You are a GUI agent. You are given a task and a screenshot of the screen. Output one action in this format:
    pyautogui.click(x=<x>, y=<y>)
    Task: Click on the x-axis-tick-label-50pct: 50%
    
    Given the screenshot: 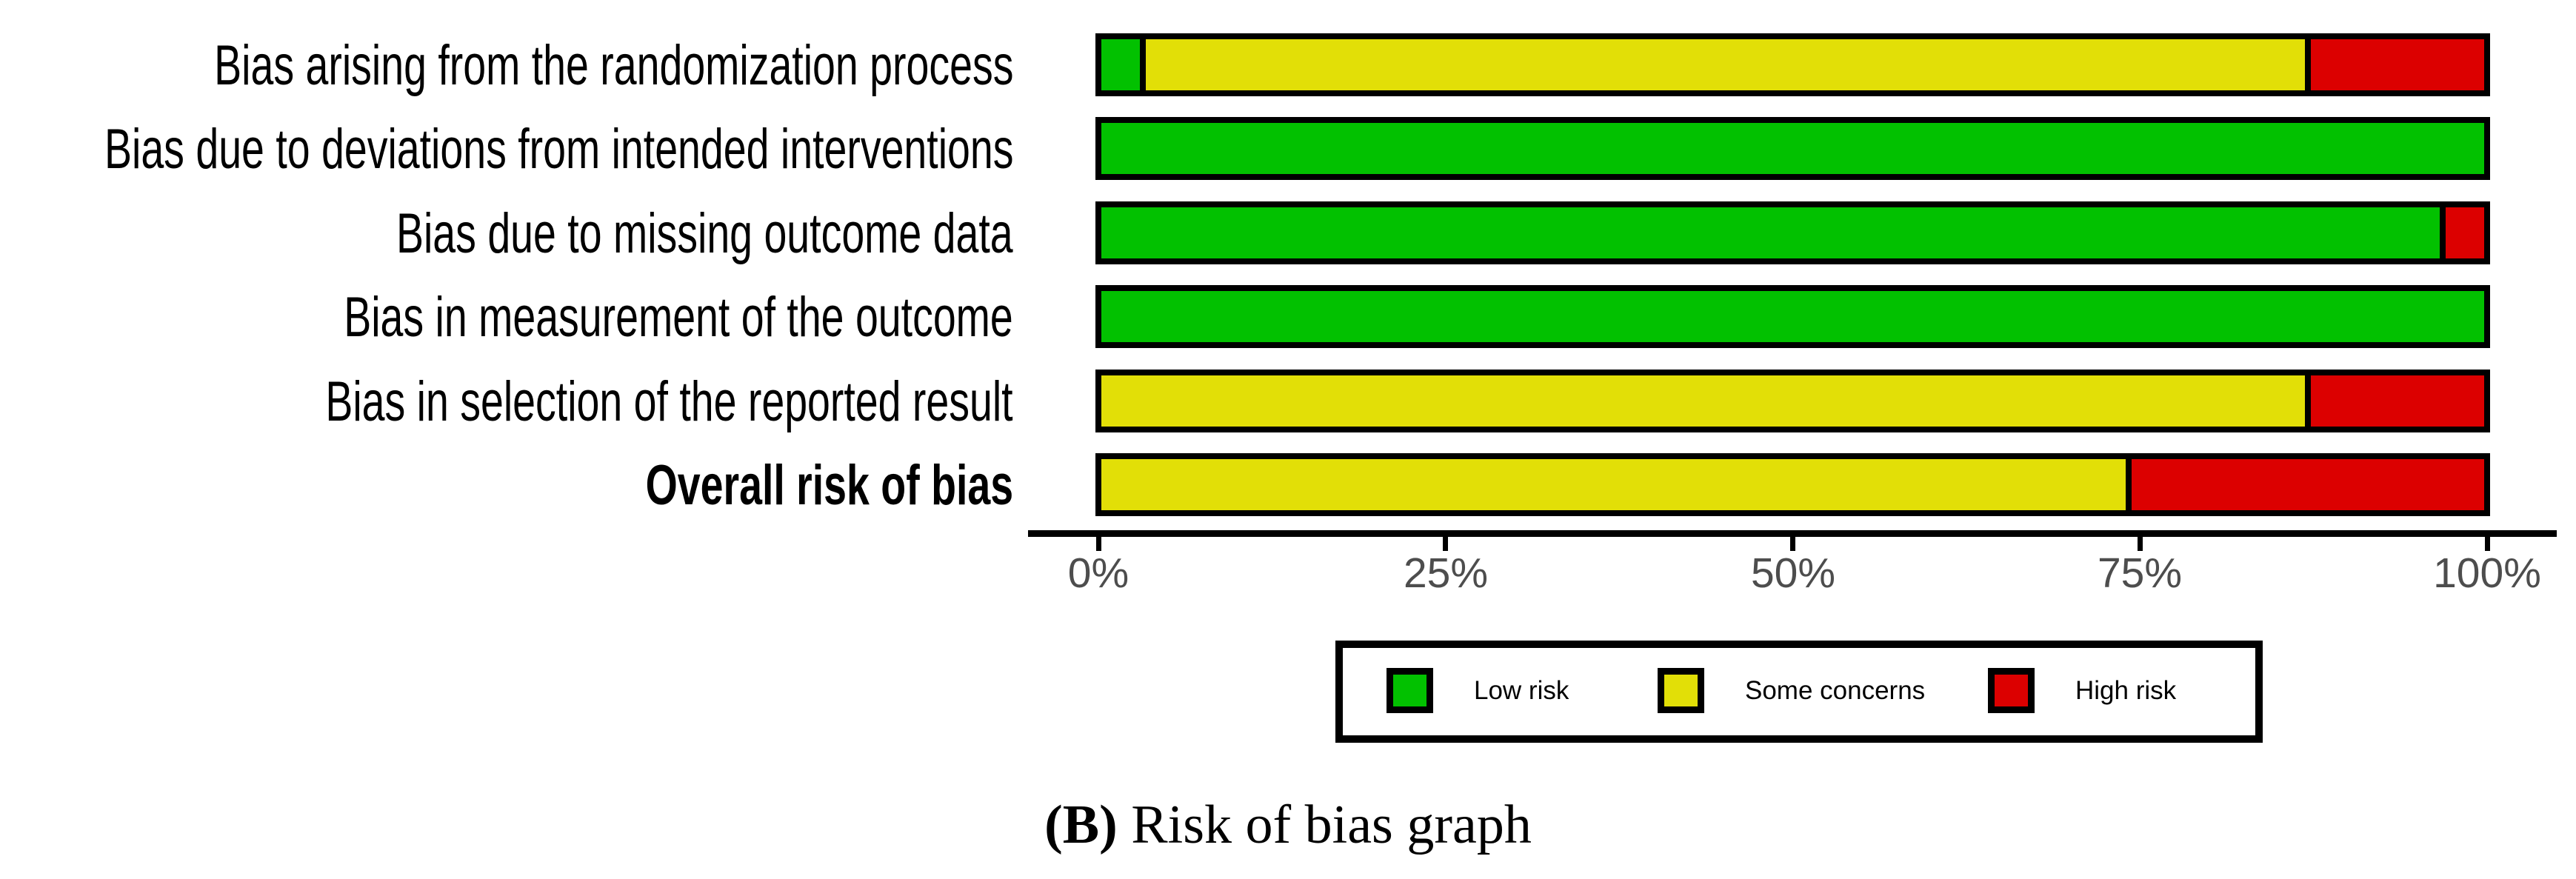 What is the action you would take?
    pyautogui.click(x=1793, y=573)
    